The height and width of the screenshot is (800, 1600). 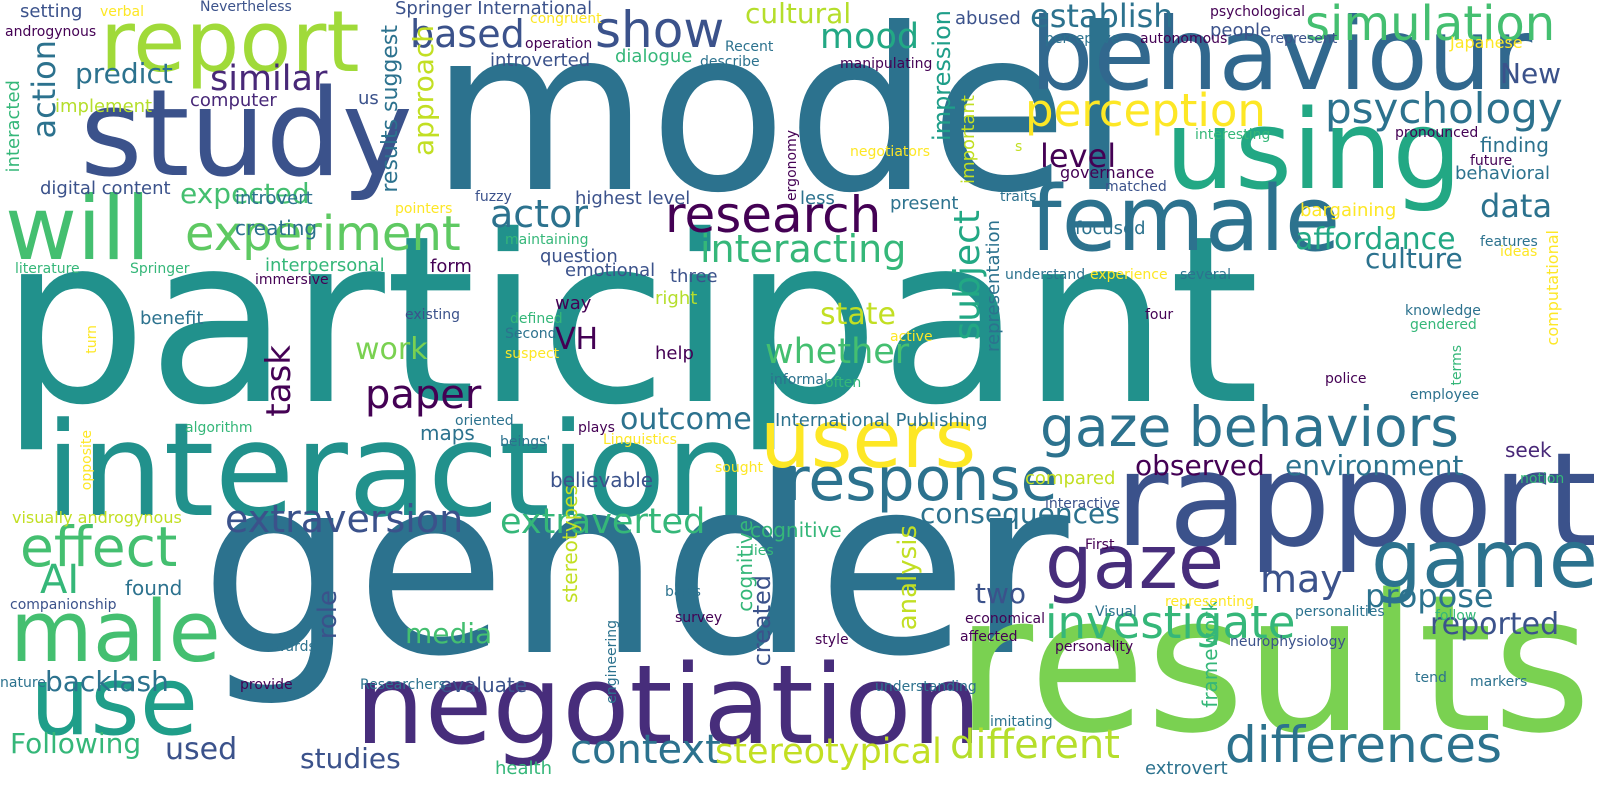 What do you see at coordinates (832, 640) in the screenshot?
I see `word-190: style` at bounding box center [832, 640].